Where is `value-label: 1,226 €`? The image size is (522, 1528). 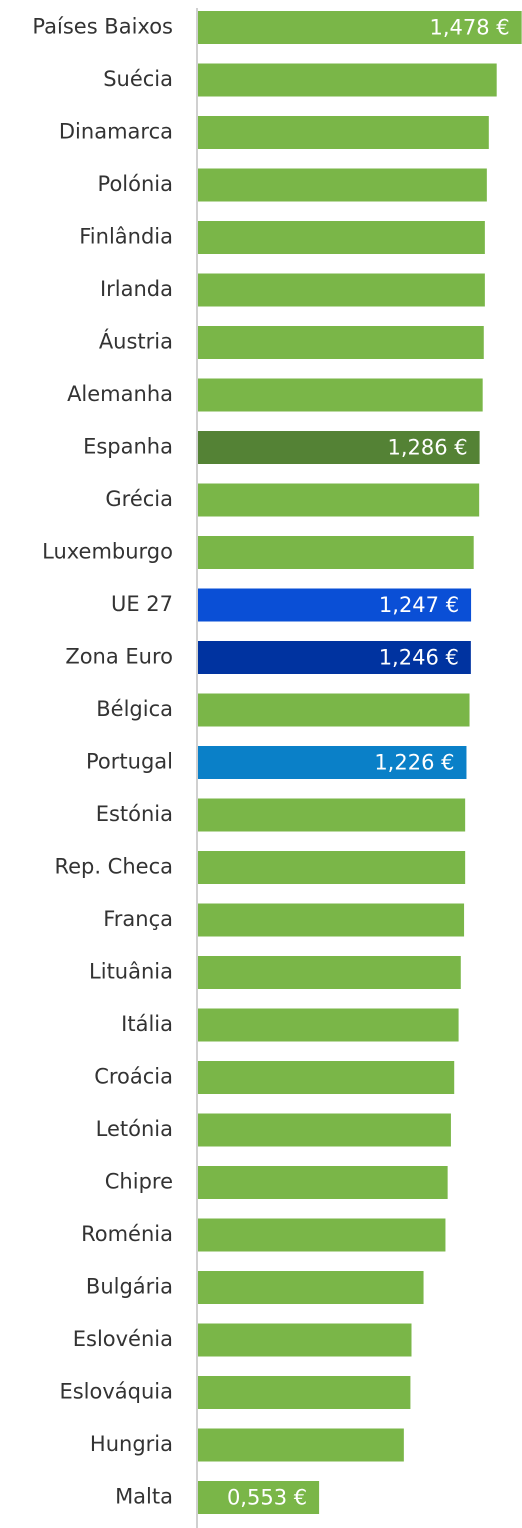 value-label: 1,226 € is located at coordinates (414, 763).